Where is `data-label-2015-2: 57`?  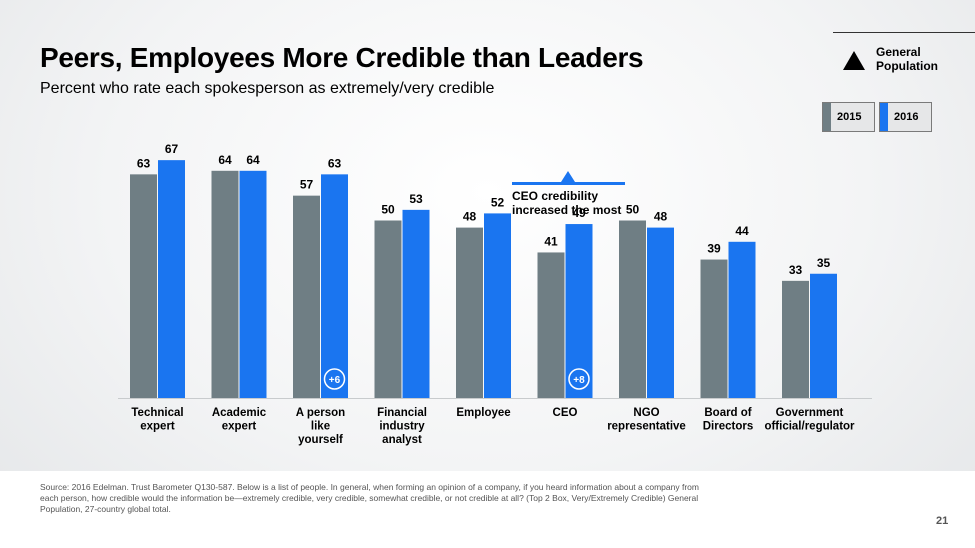 data-label-2015-2: 57 is located at coordinates (307, 185).